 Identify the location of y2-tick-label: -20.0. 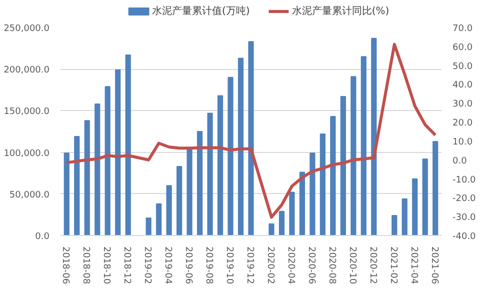
(464, 199).